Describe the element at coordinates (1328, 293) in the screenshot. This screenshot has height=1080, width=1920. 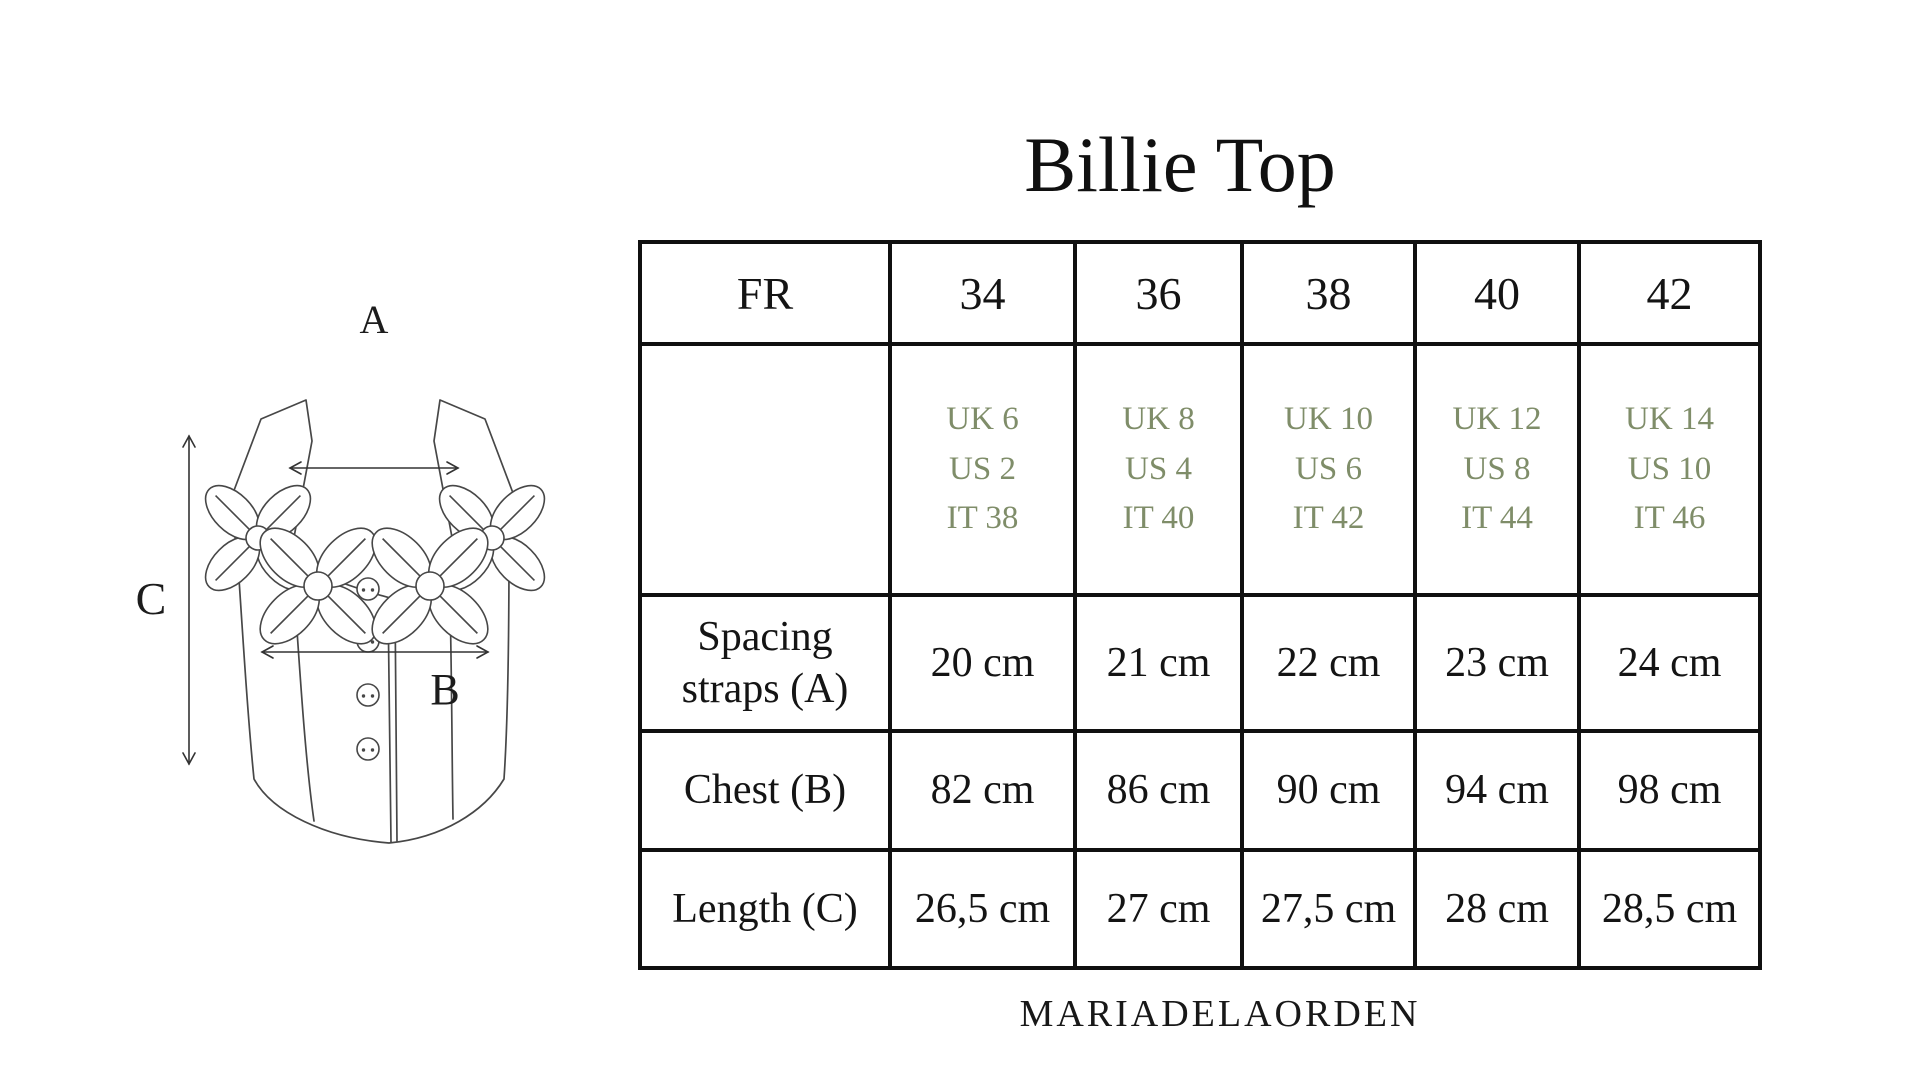
I see `cell-fr-size: 38` at that location.